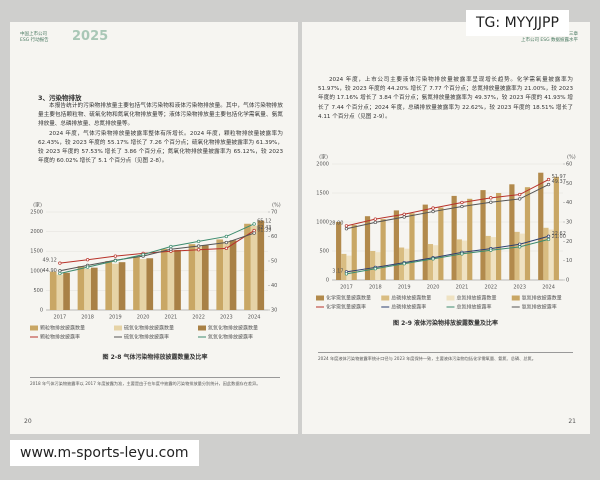 The height and width of the screenshot is (480, 600). What do you see at coordinates (571, 34) in the screenshot?
I see `chapter: 第三章` at bounding box center [571, 34].